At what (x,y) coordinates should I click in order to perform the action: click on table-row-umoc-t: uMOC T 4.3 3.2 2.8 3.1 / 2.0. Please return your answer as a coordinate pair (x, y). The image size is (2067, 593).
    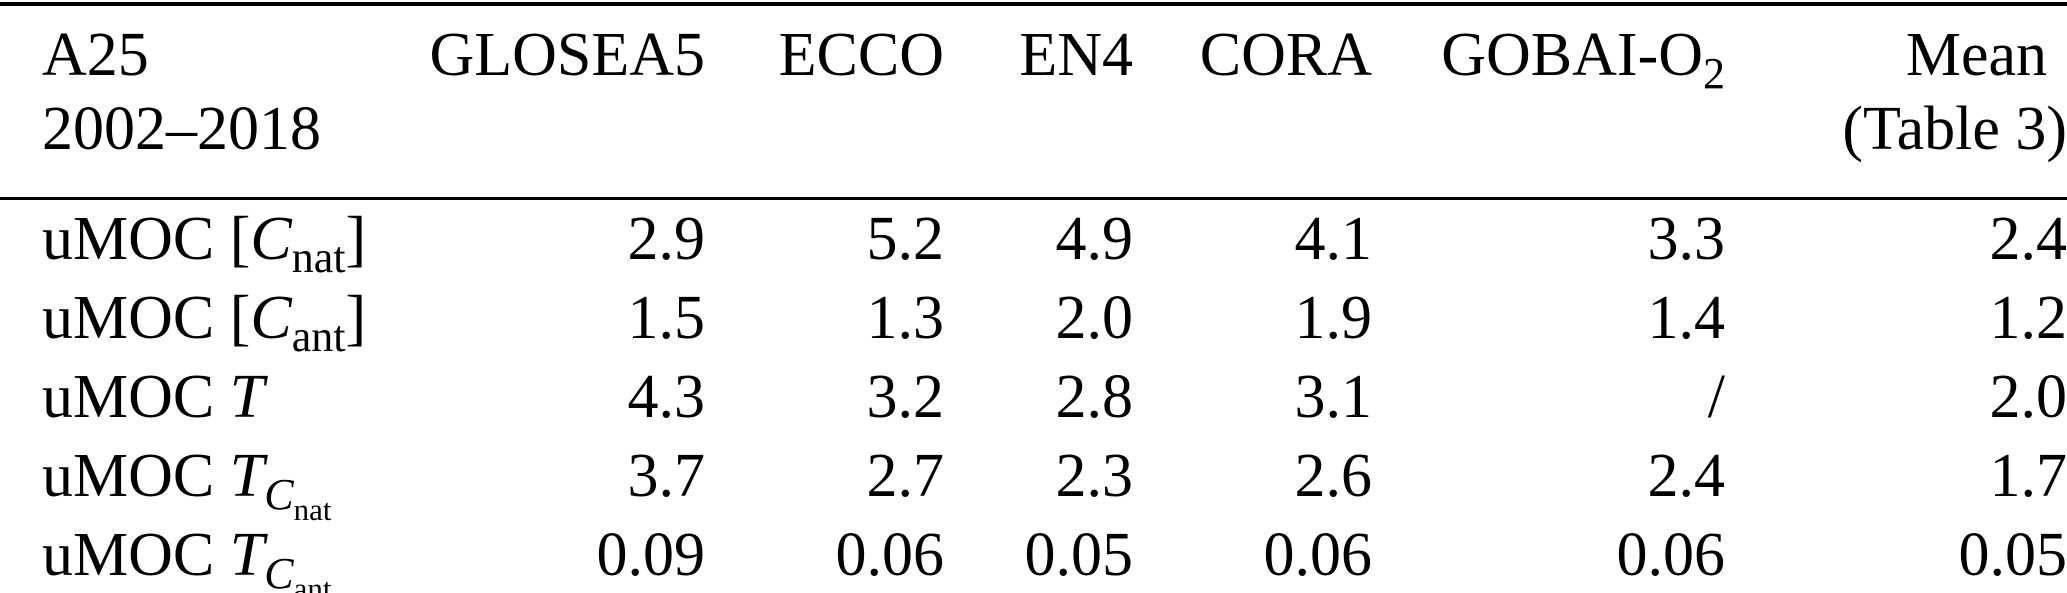
    Looking at the image, I should click on (1033, 397).